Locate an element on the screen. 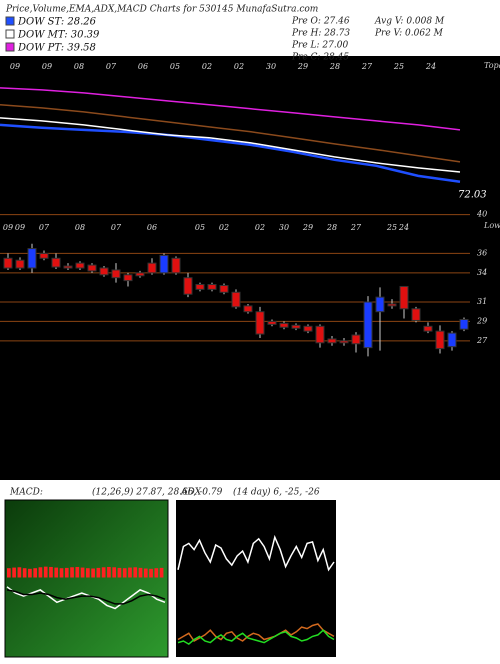 This screenshot has width=500, height=664. date-label: 27 is located at coordinates (367, 66).